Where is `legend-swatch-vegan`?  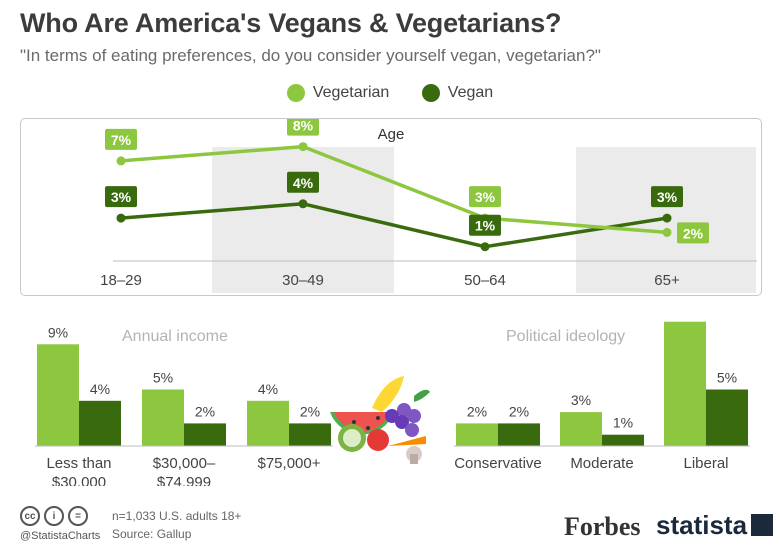
legend-swatch-vegan is located at coordinates (430, 93).